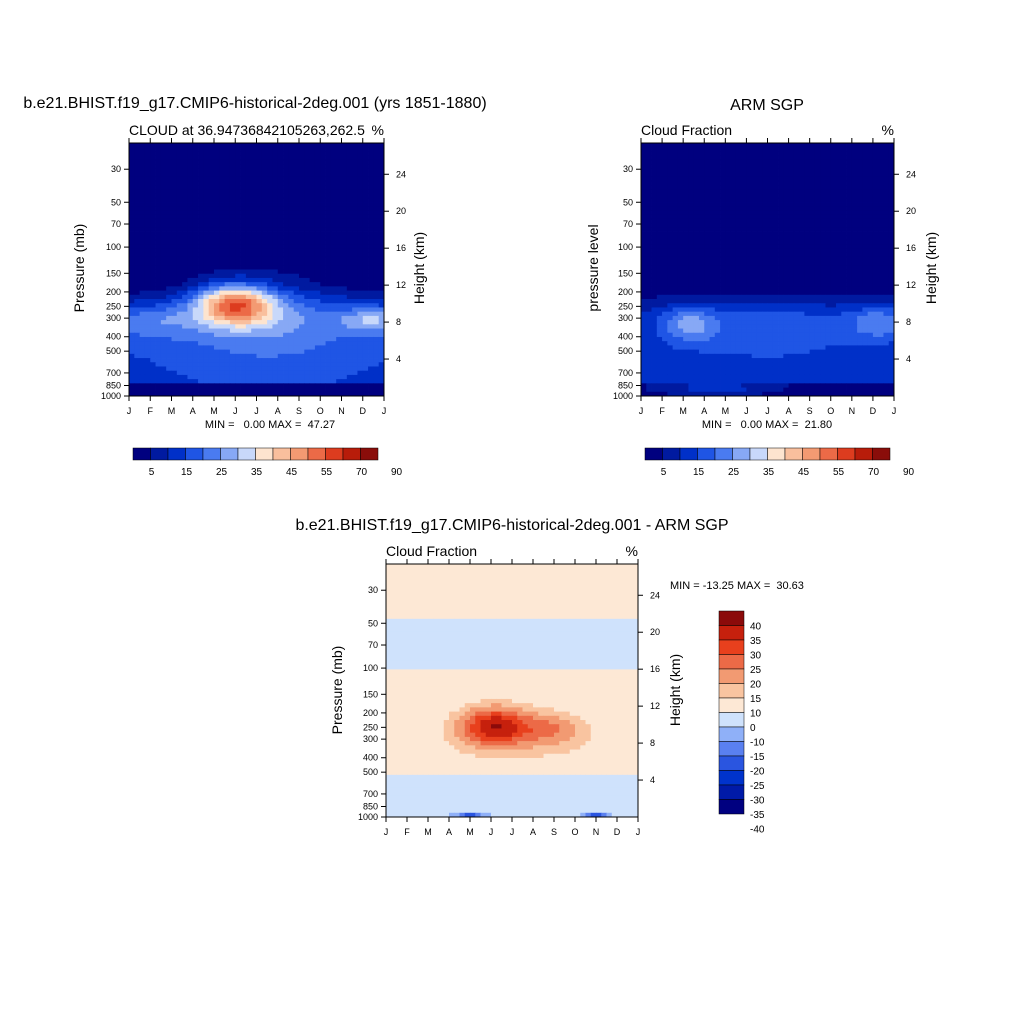 The width and height of the screenshot is (1024, 1024). What do you see at coordinates (113, 273) in the screenshot?
I see `y-tick-label: 150` at bounding box center [113, 273].